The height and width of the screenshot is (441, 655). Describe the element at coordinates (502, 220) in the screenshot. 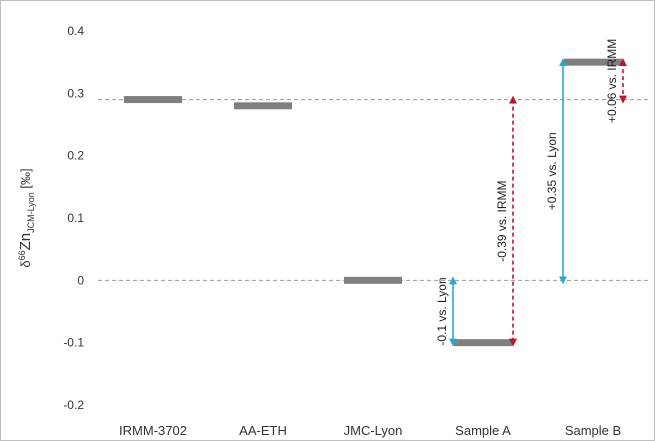

I see `difference-label: -0.39 vs. IRMM` at that location.